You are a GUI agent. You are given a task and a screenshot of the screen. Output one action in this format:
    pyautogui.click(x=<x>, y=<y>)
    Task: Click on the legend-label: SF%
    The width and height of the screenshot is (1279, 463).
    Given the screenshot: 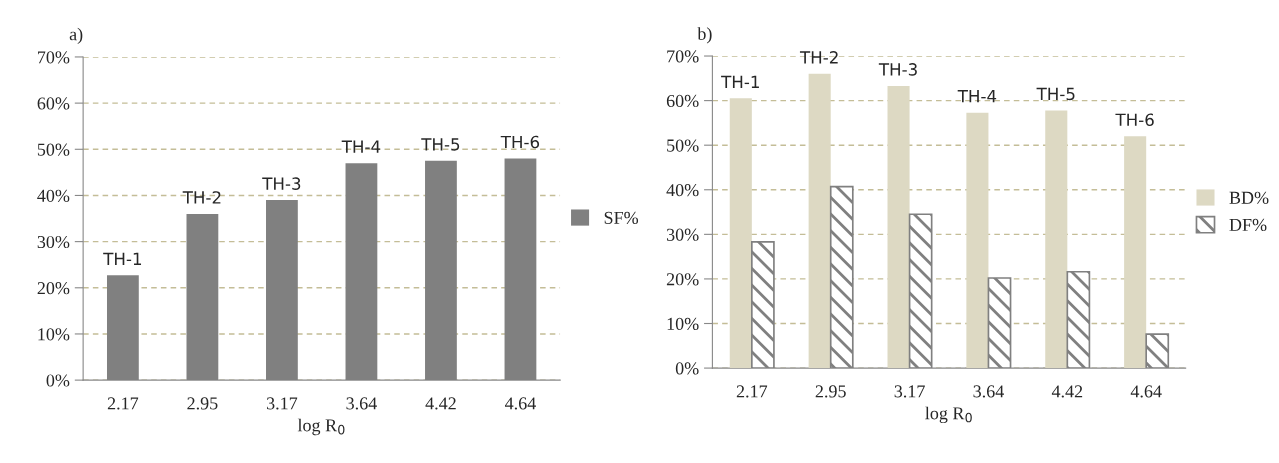 What is the action you would take?
    pyautogui.click(x=621, y=217)
    